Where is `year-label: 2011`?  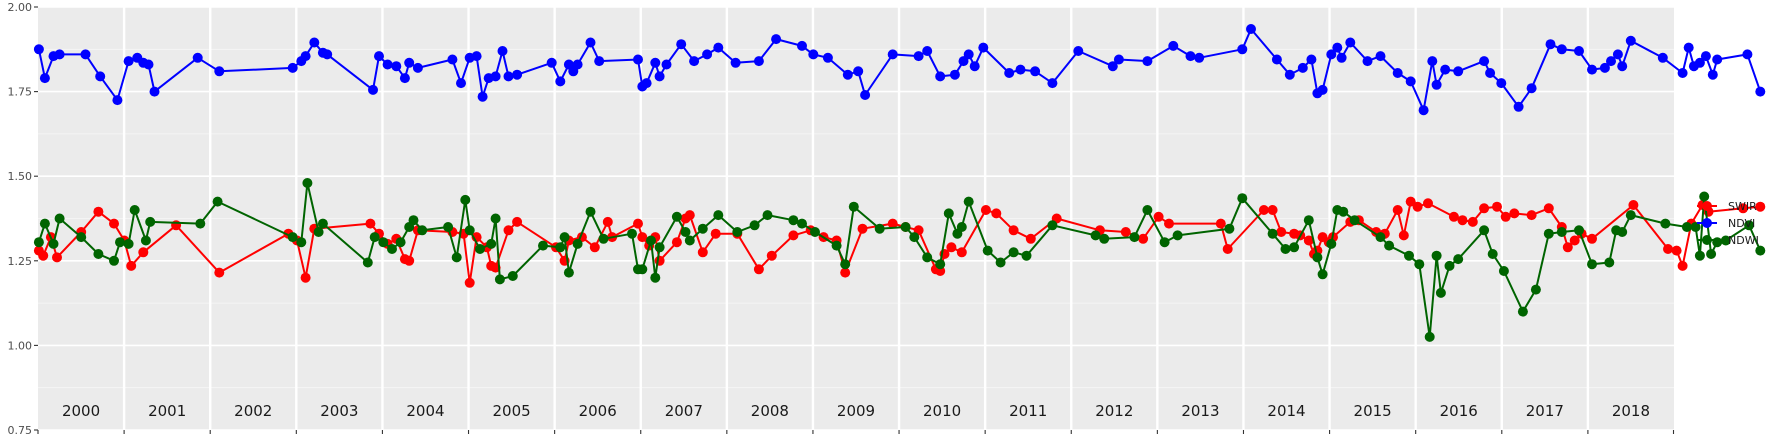
year-label: 2011 is located at coordinates (1028, 411).